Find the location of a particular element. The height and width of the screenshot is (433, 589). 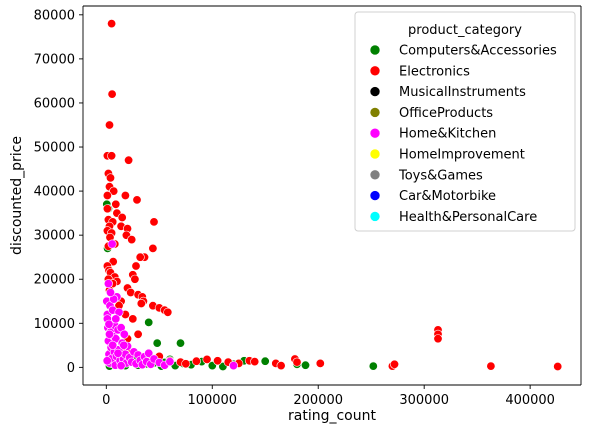

legend-title: product_category is located at coordinates (465, 30).